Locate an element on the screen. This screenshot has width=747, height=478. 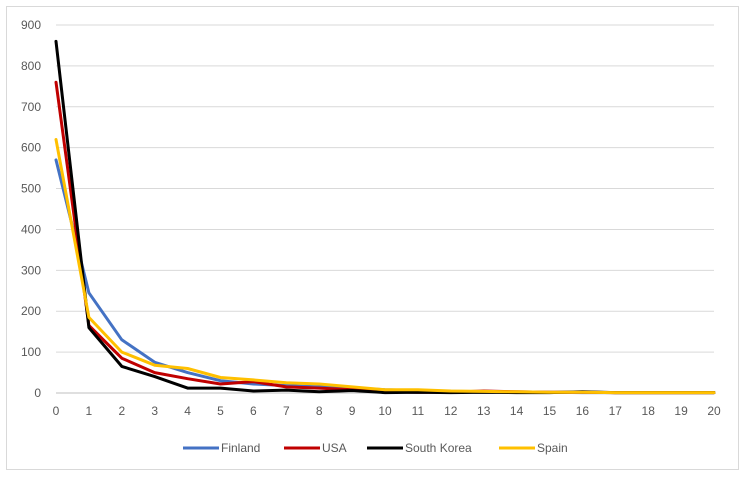
x-tick-label: 3 is located at coordinates (154, 411).